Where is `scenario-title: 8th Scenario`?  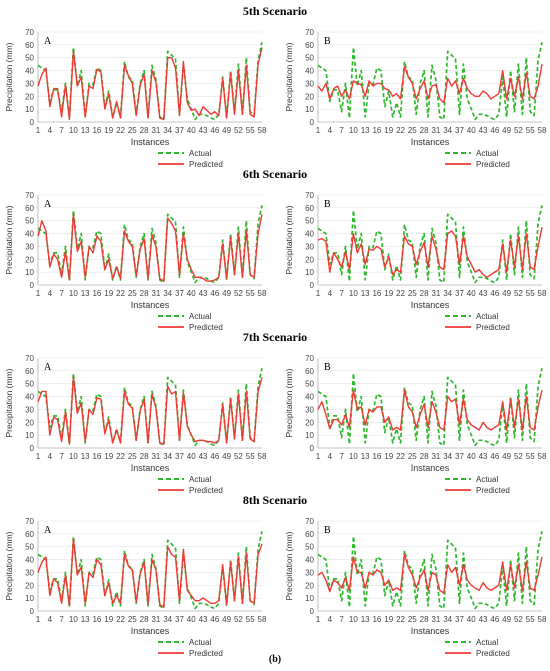 scenario-title: 8th Scenario is located at coordinates (275, 500).